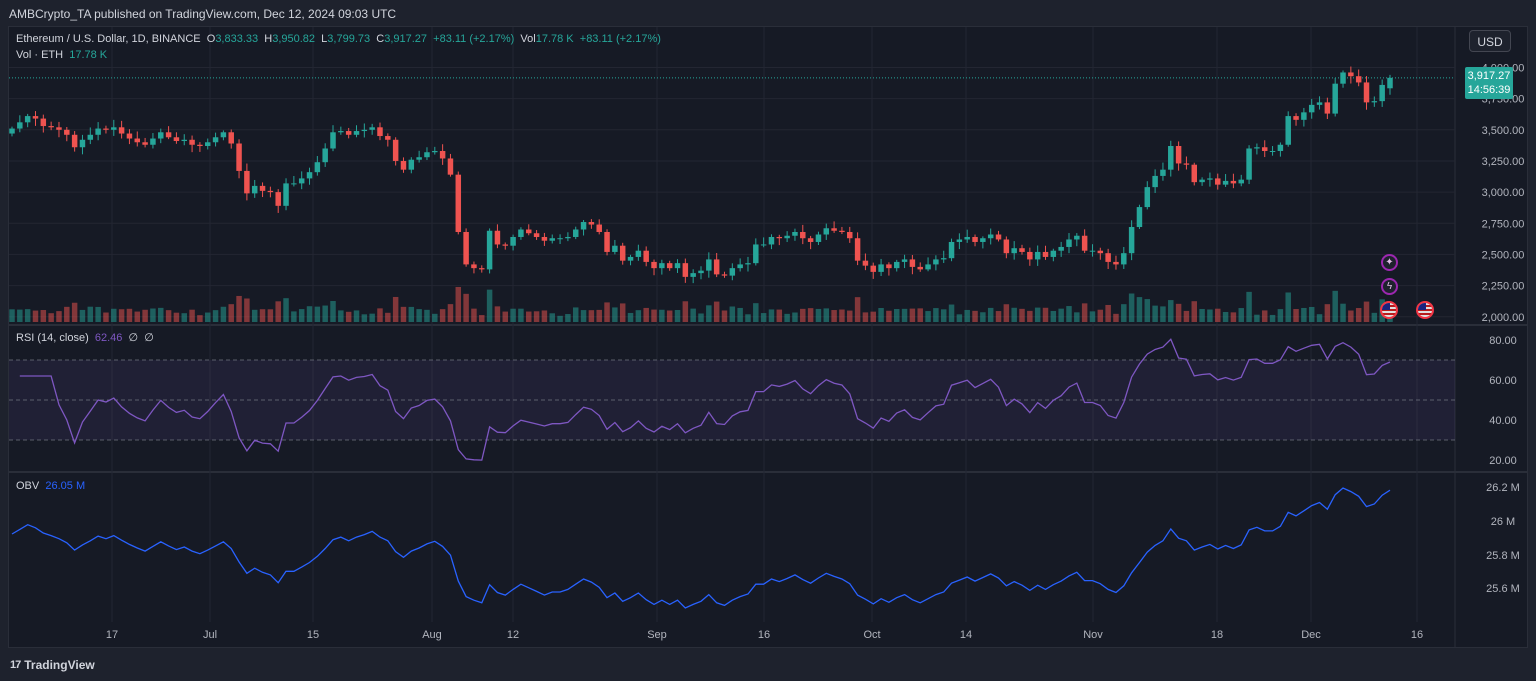 The height and width of the screenshot is (681, 1536). What do you see at coordinates (294, 39) in the screenshot?
I see `ohlc-high: 3,950.82` at bounding box center [294, 39].